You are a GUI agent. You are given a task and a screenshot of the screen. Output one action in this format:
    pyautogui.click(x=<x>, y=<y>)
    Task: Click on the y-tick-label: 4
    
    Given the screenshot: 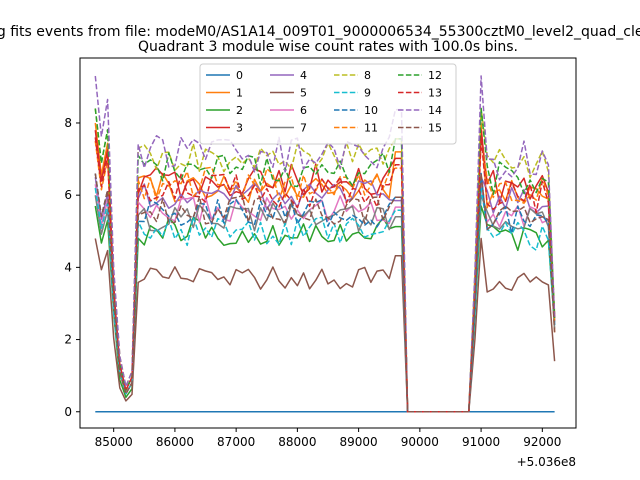 What is the action you would take?
    pyautogui.click(x=68, y=267)
    